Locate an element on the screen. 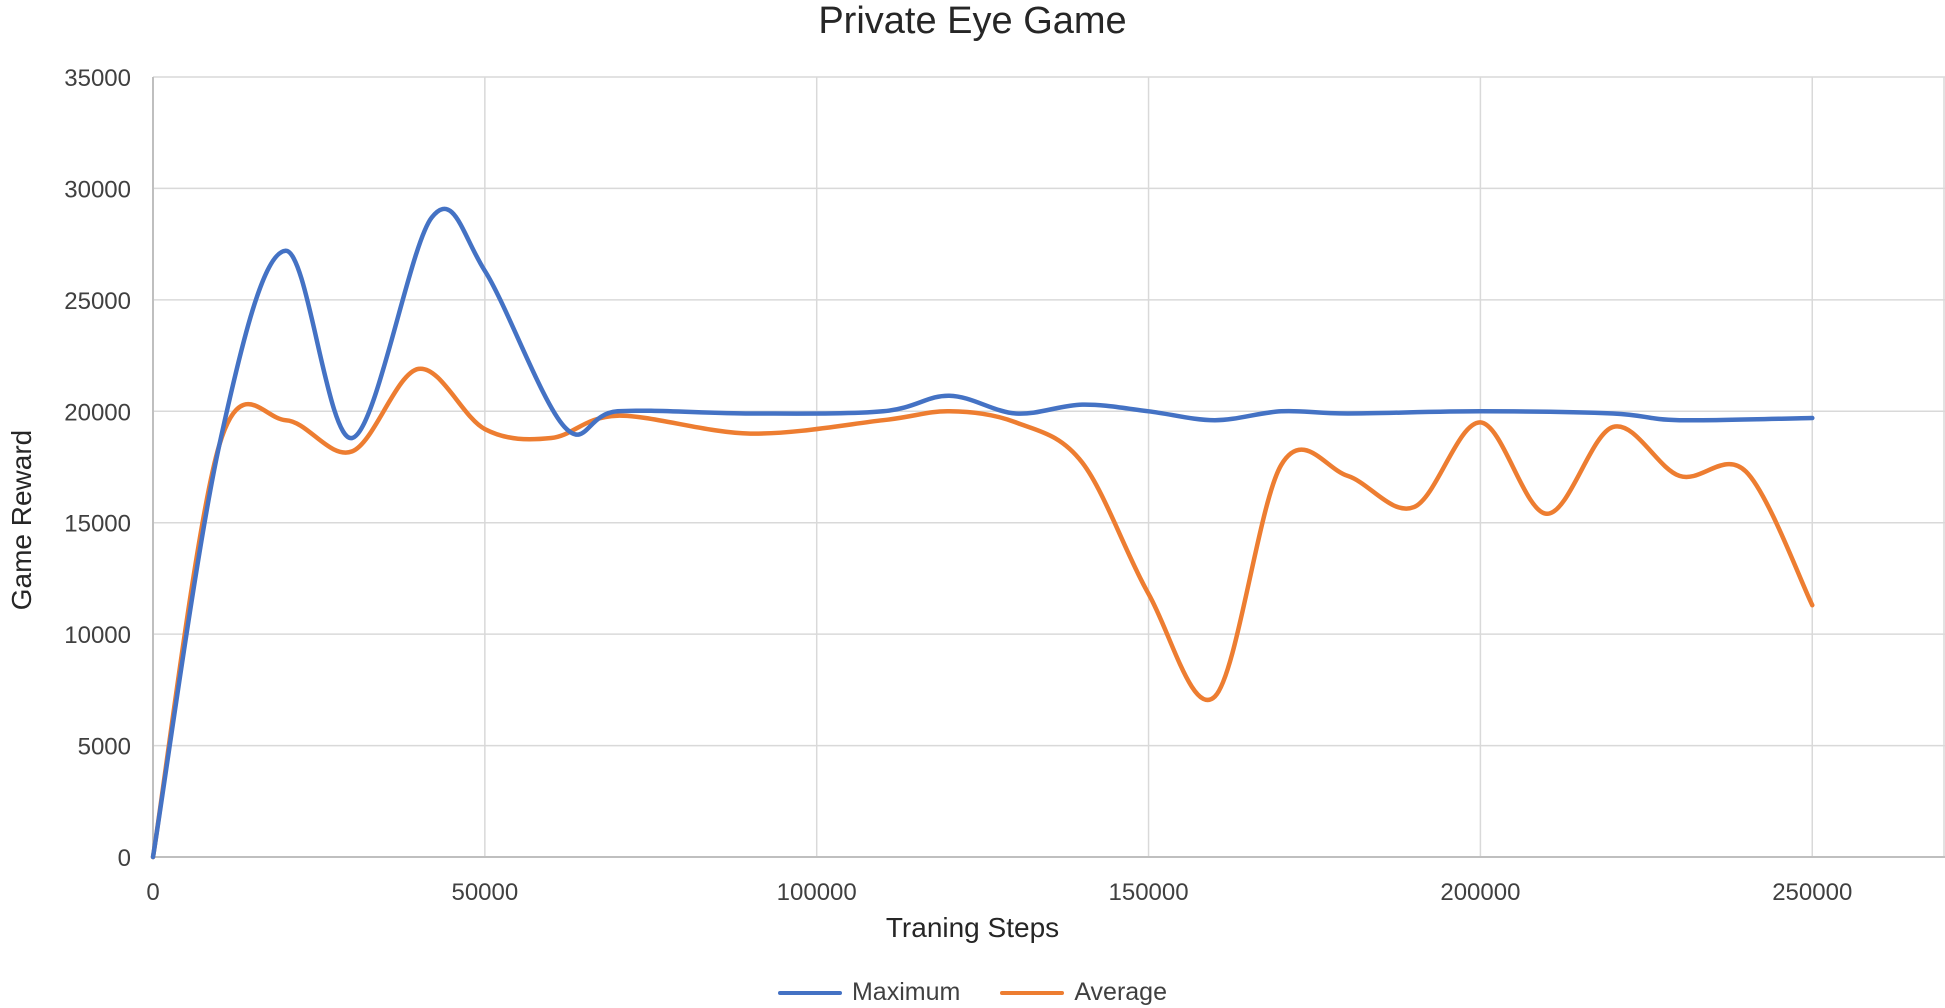 Image resolution: width=1945 pixels, height=1008 pixels. chart-title: Private Eye Game is located at coordinates (972, 21).